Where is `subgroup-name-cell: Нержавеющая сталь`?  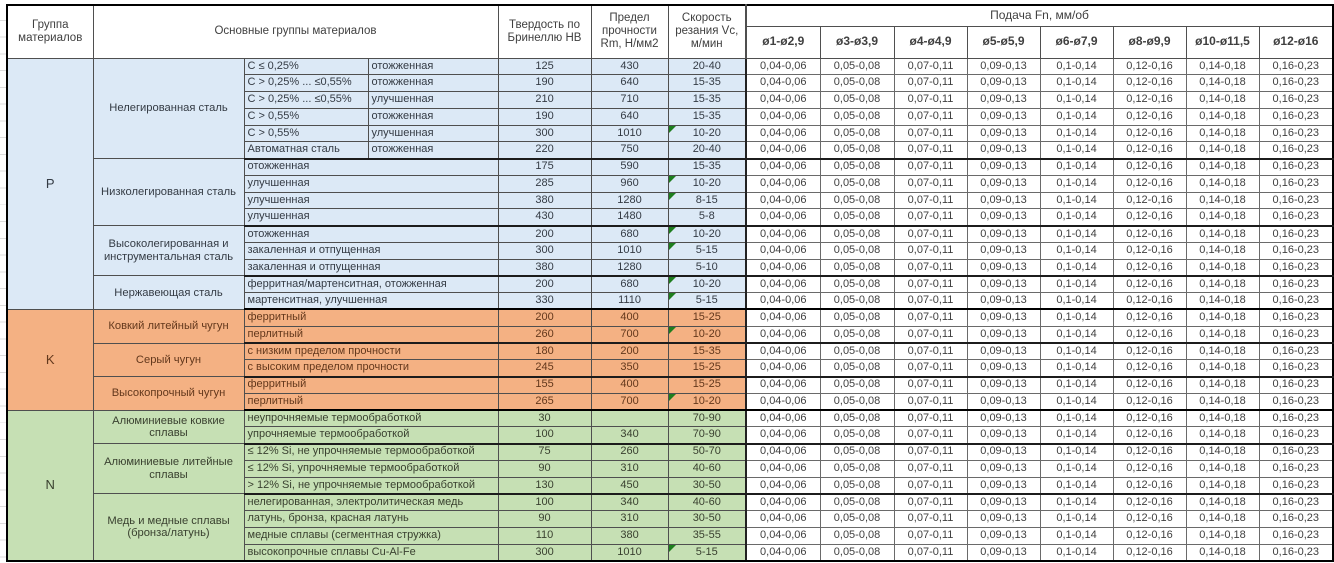
subgroup-name-cell: Нержавеющая сталь is located at coordinates (168, 292).